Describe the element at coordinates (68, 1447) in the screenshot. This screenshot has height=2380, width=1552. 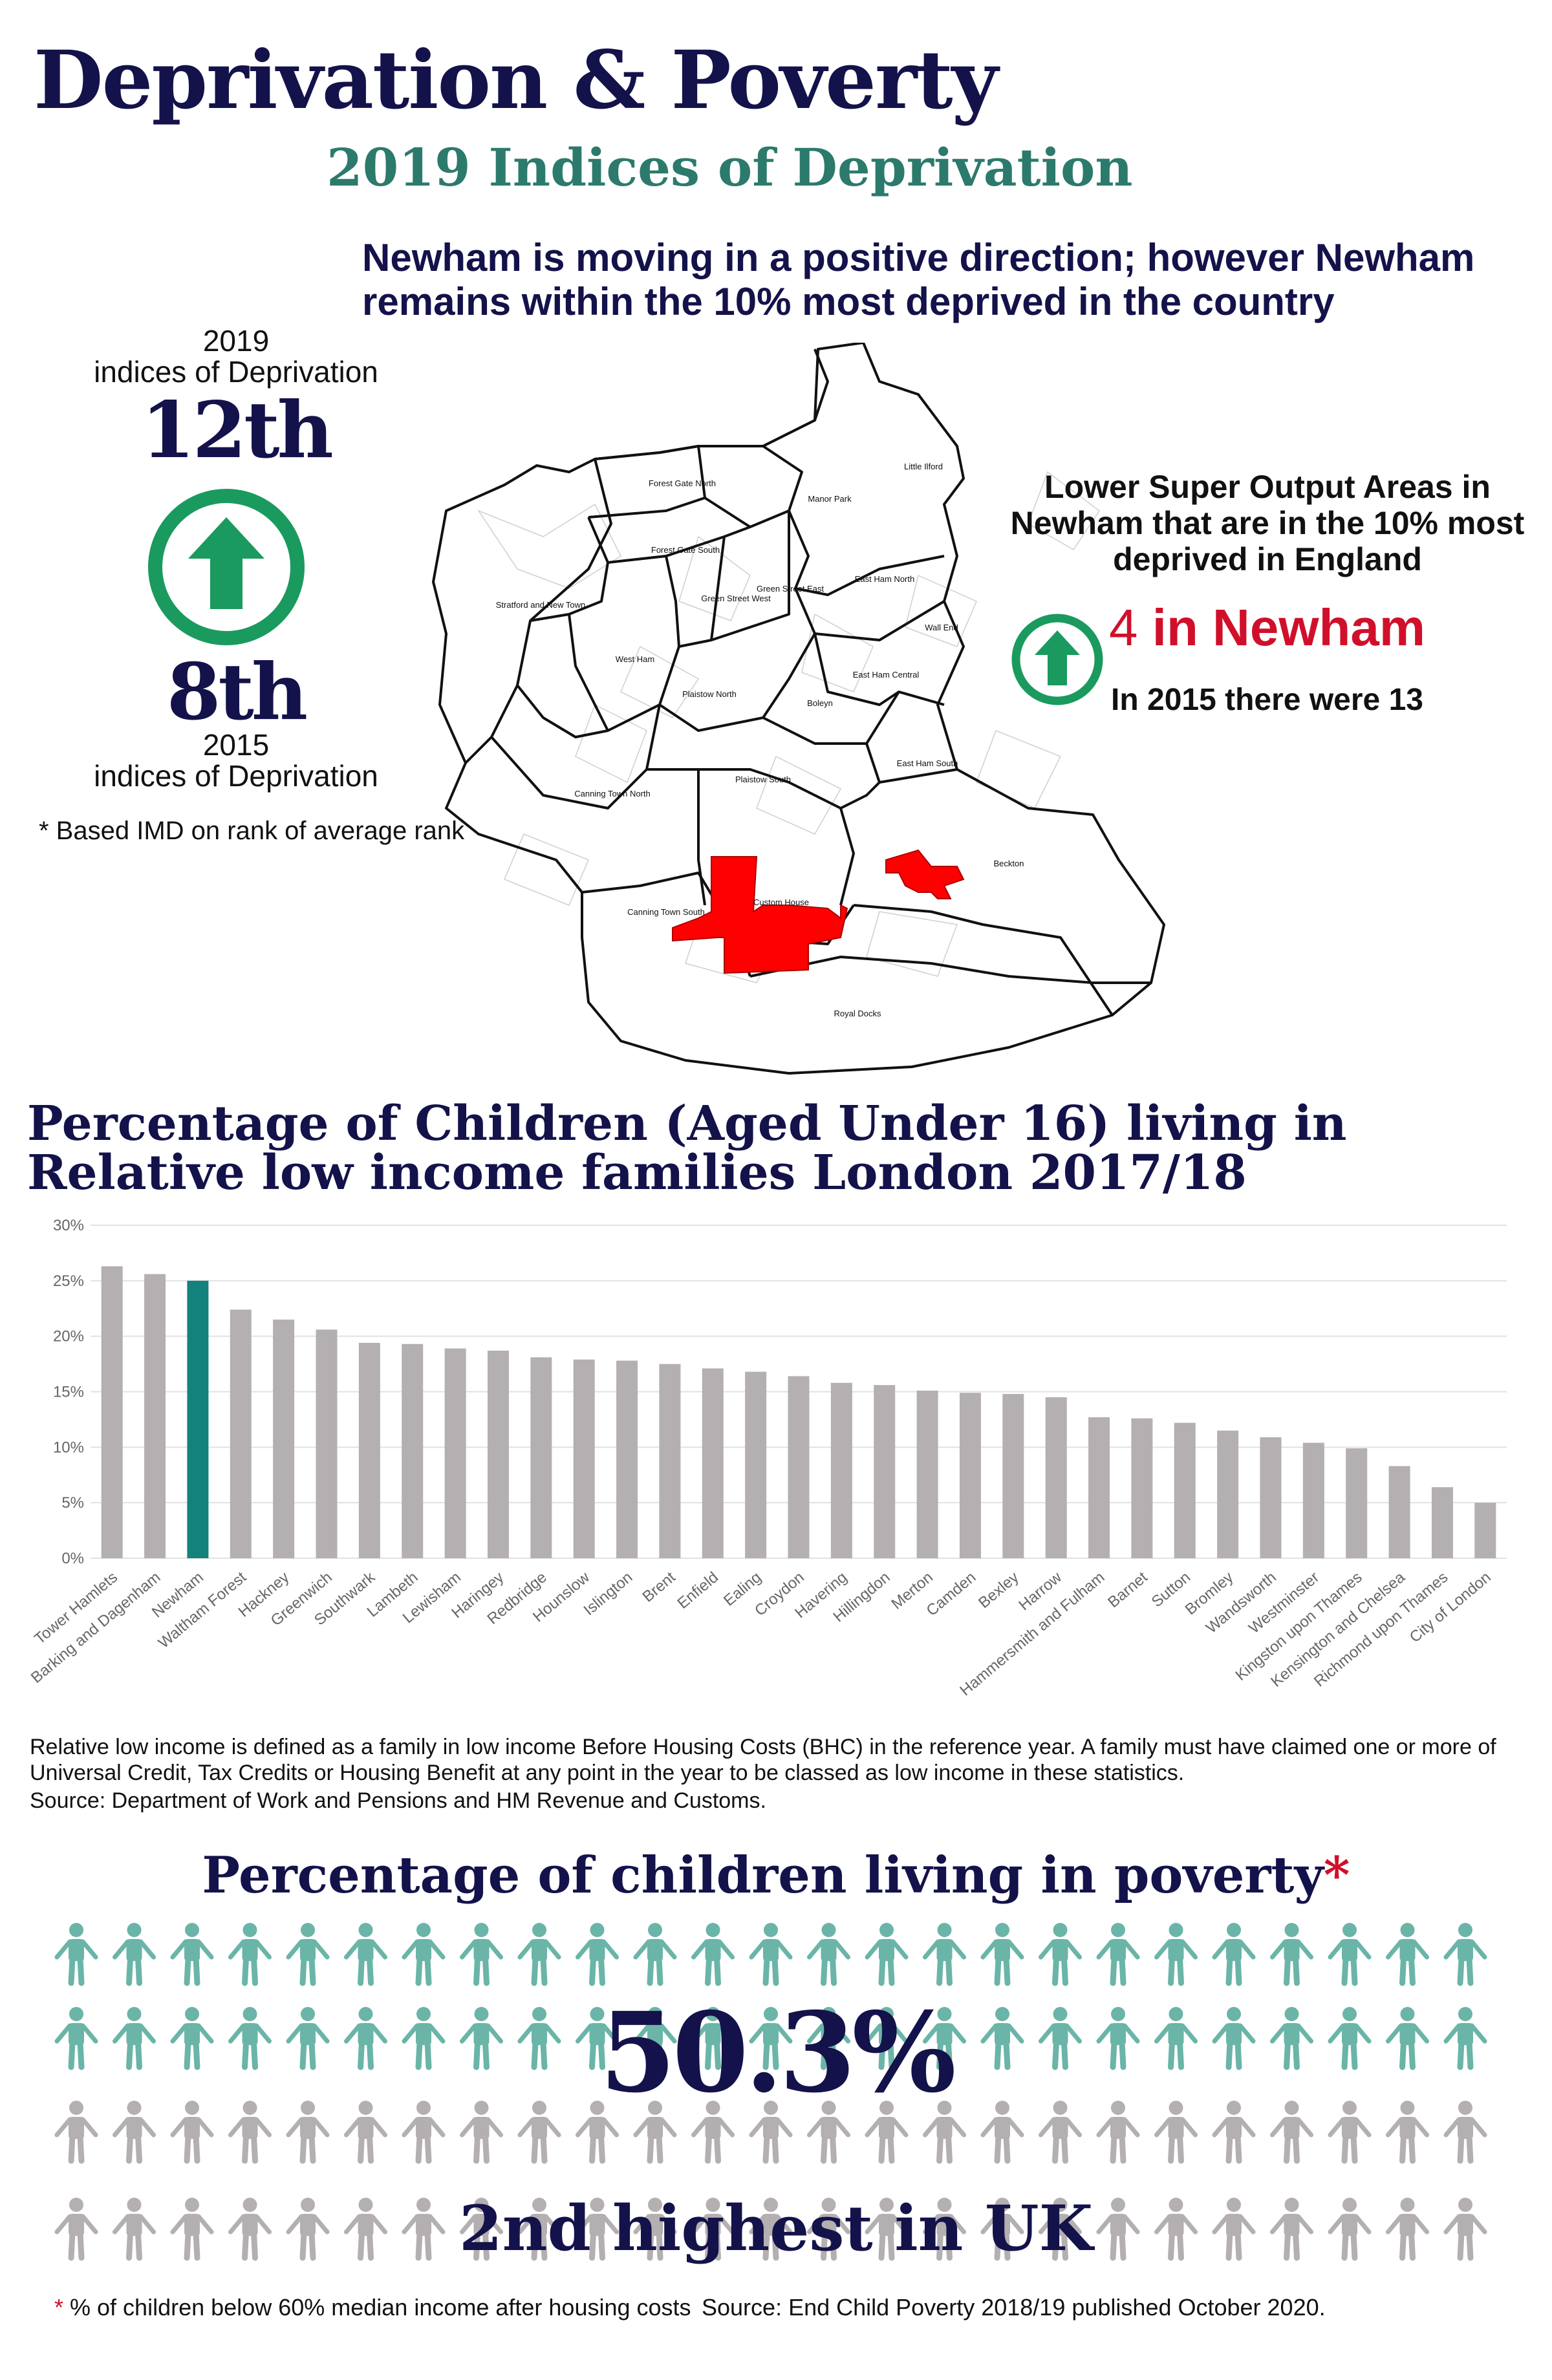
I see `y-tick-label: 10%` at that location.